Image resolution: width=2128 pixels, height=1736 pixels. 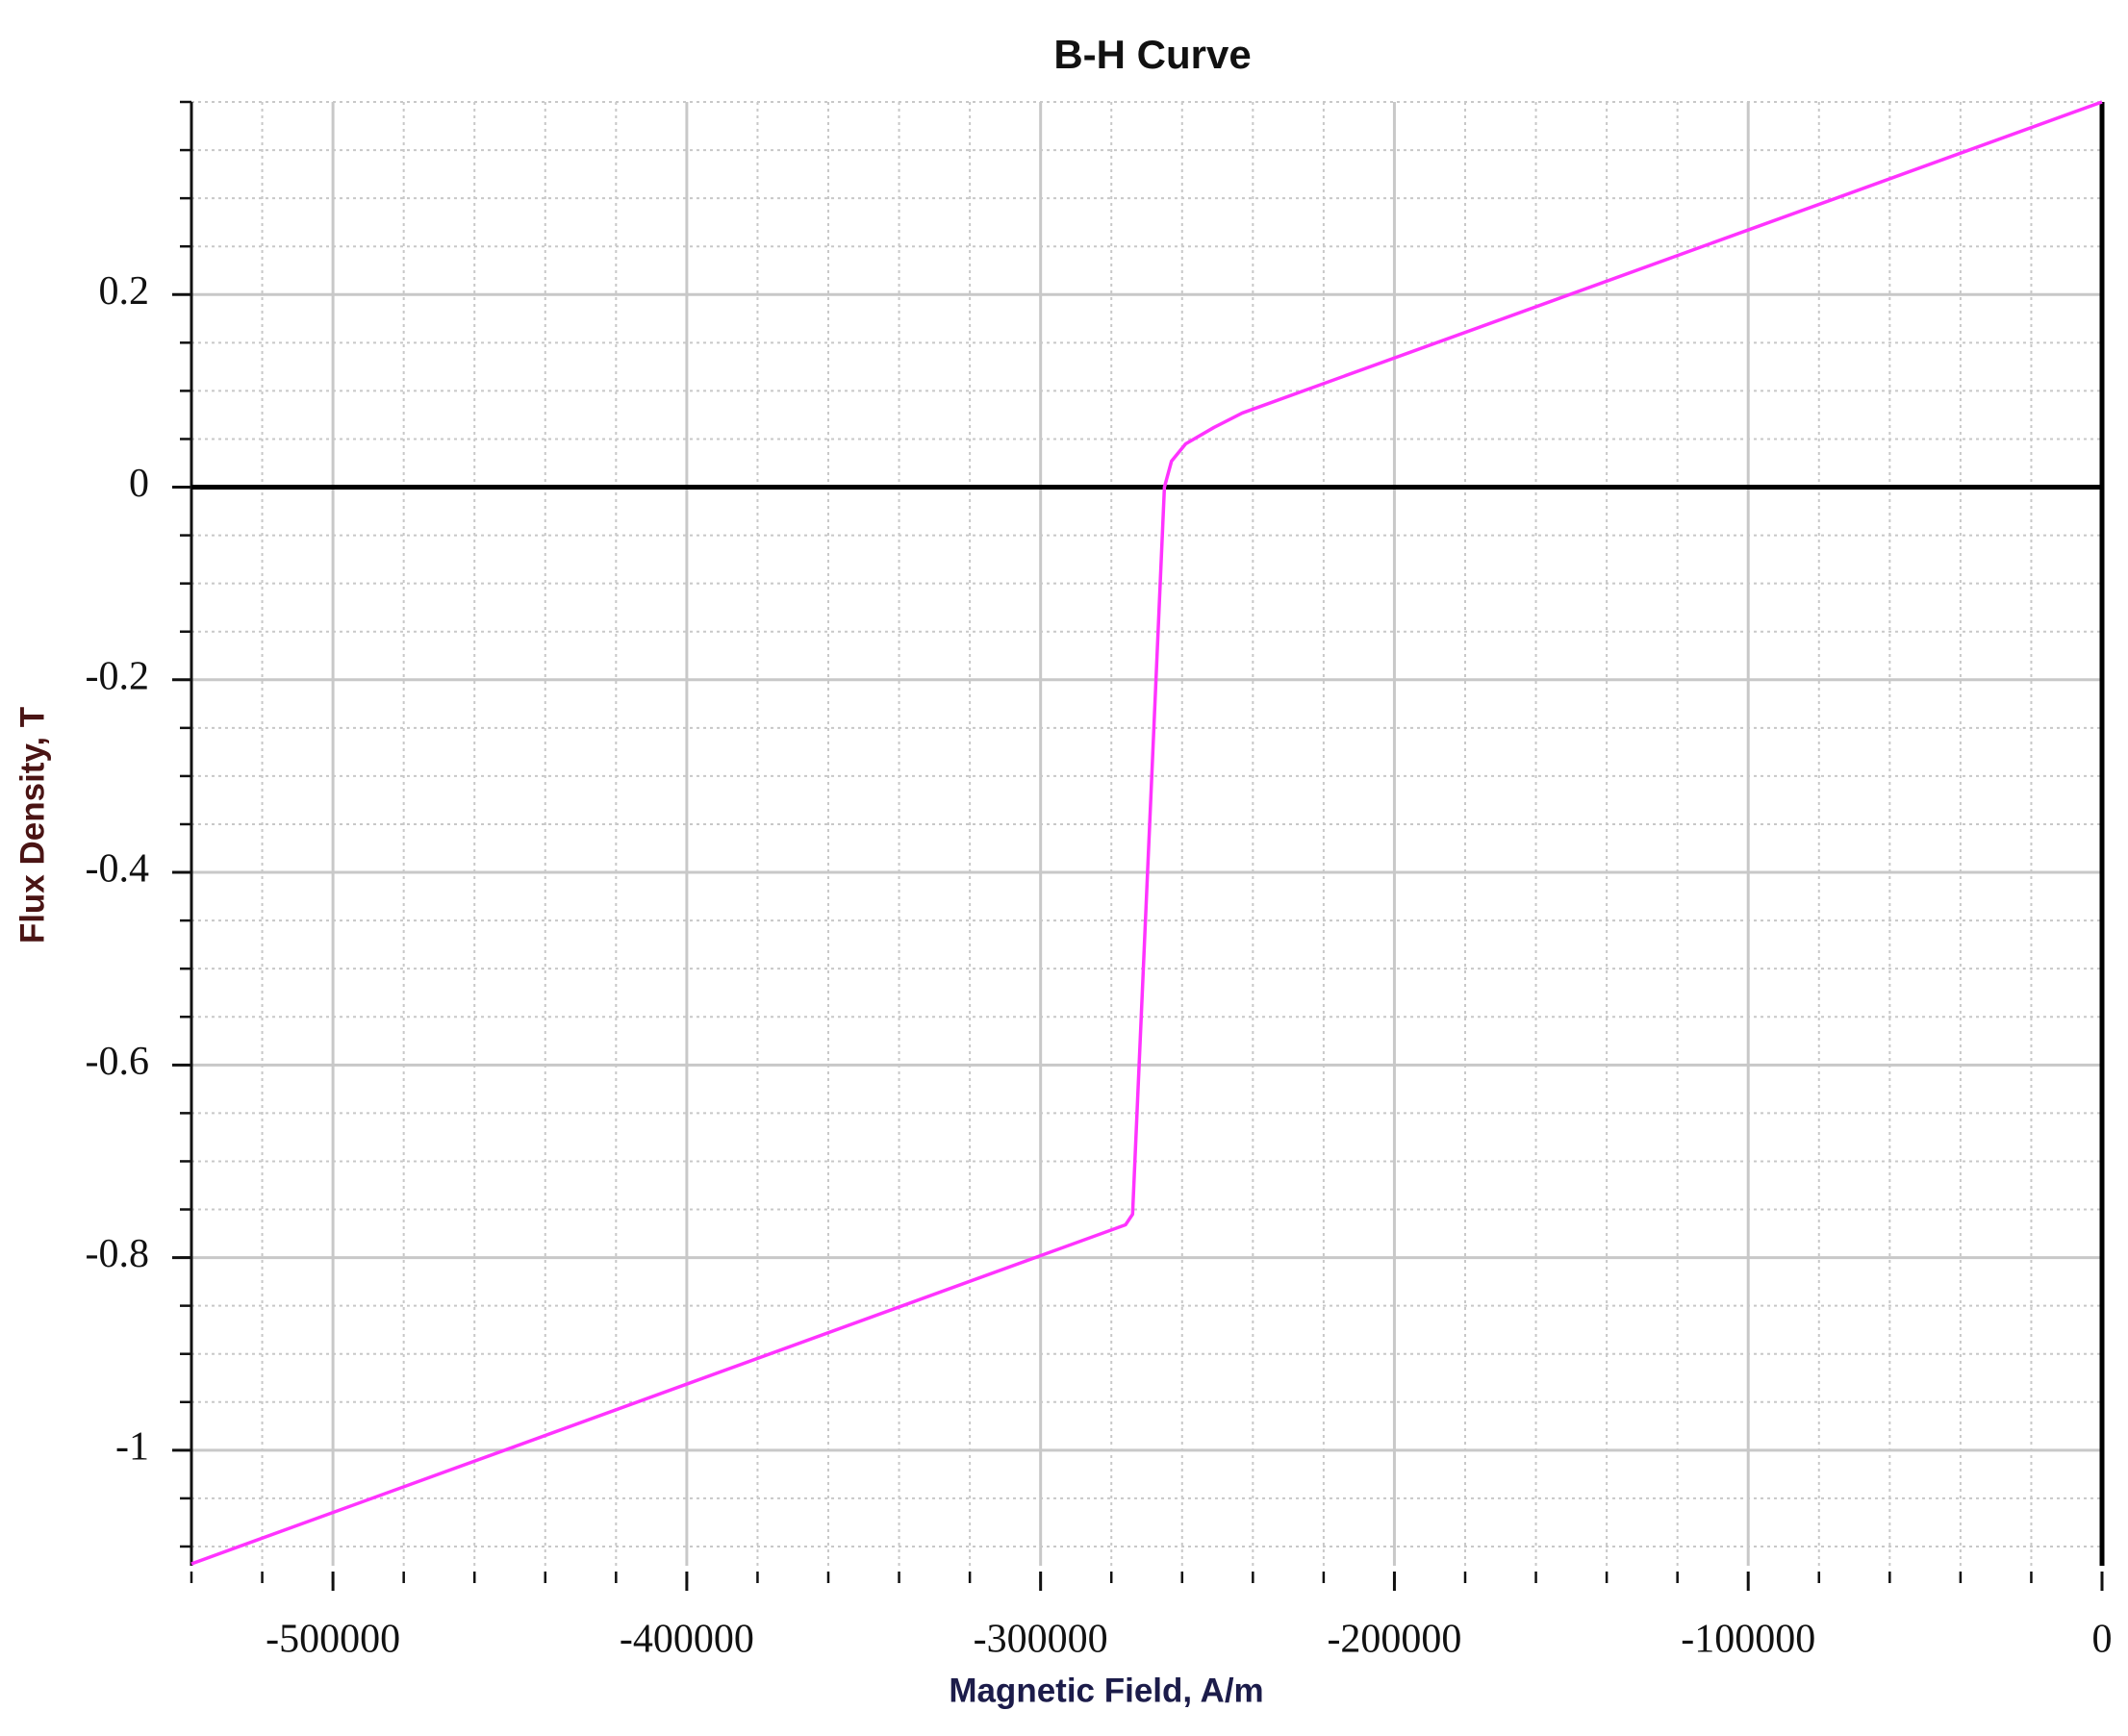 I want to click on y-tick-label: -1, so click(x=132, y=1446).